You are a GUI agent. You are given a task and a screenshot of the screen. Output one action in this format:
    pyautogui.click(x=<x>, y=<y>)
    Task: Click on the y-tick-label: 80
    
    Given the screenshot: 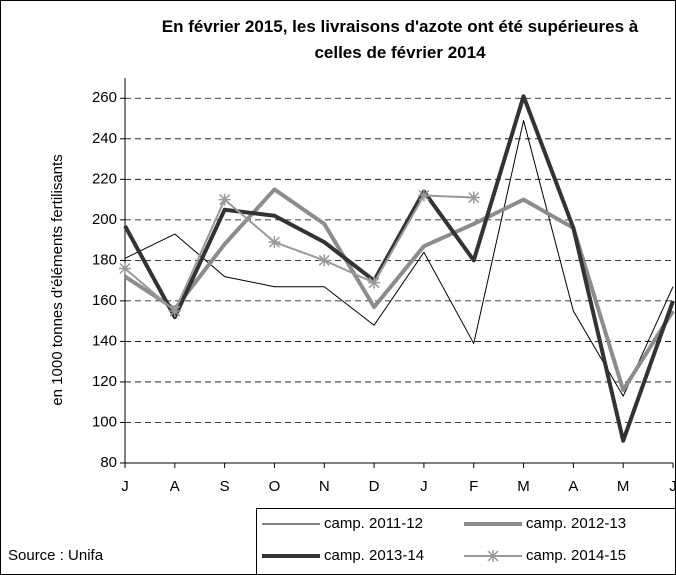 What is the action you would take?
    pyautogui.click(x=108, y=462)
    